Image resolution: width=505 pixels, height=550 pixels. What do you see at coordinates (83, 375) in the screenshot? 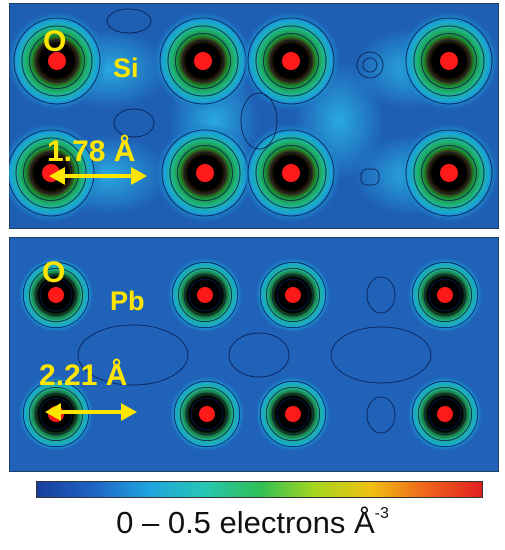
I see `bond-length-label: 2.21 Å` at bounding box center [83, 375].